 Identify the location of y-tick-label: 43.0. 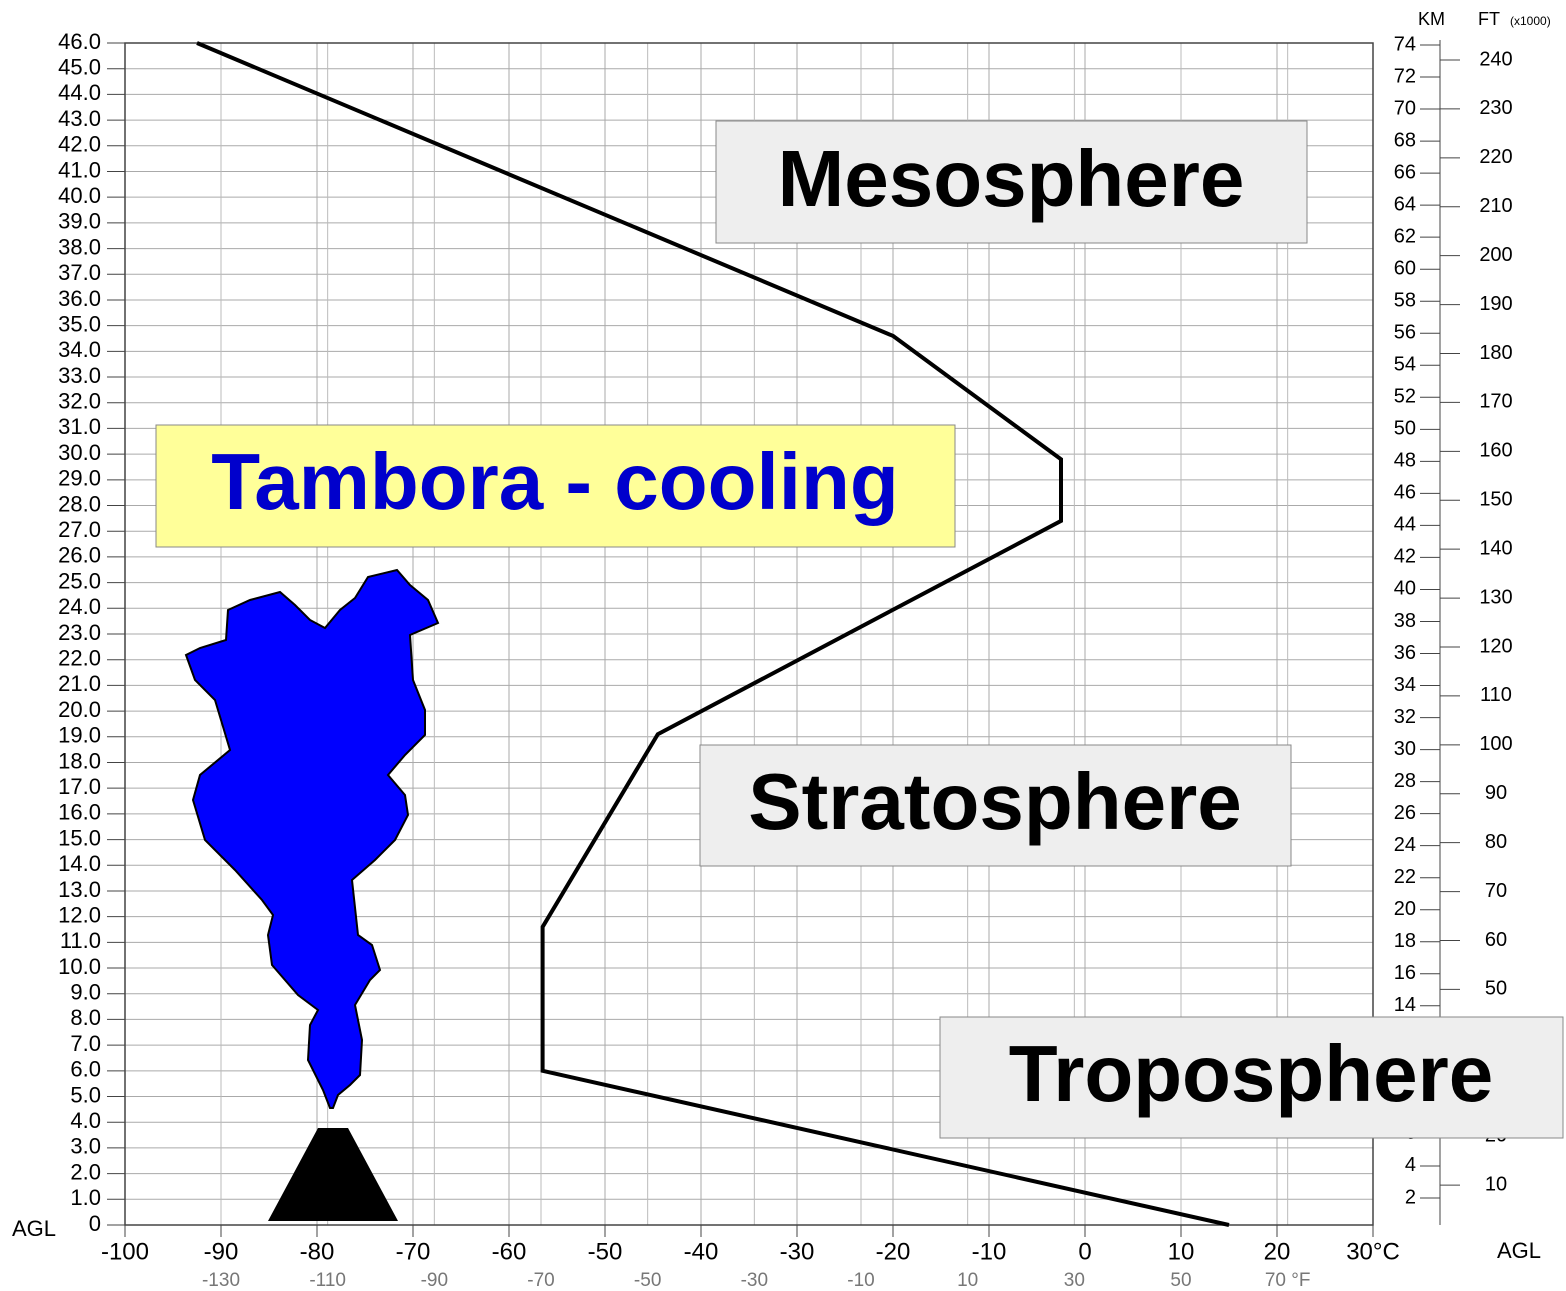
(79, 118).